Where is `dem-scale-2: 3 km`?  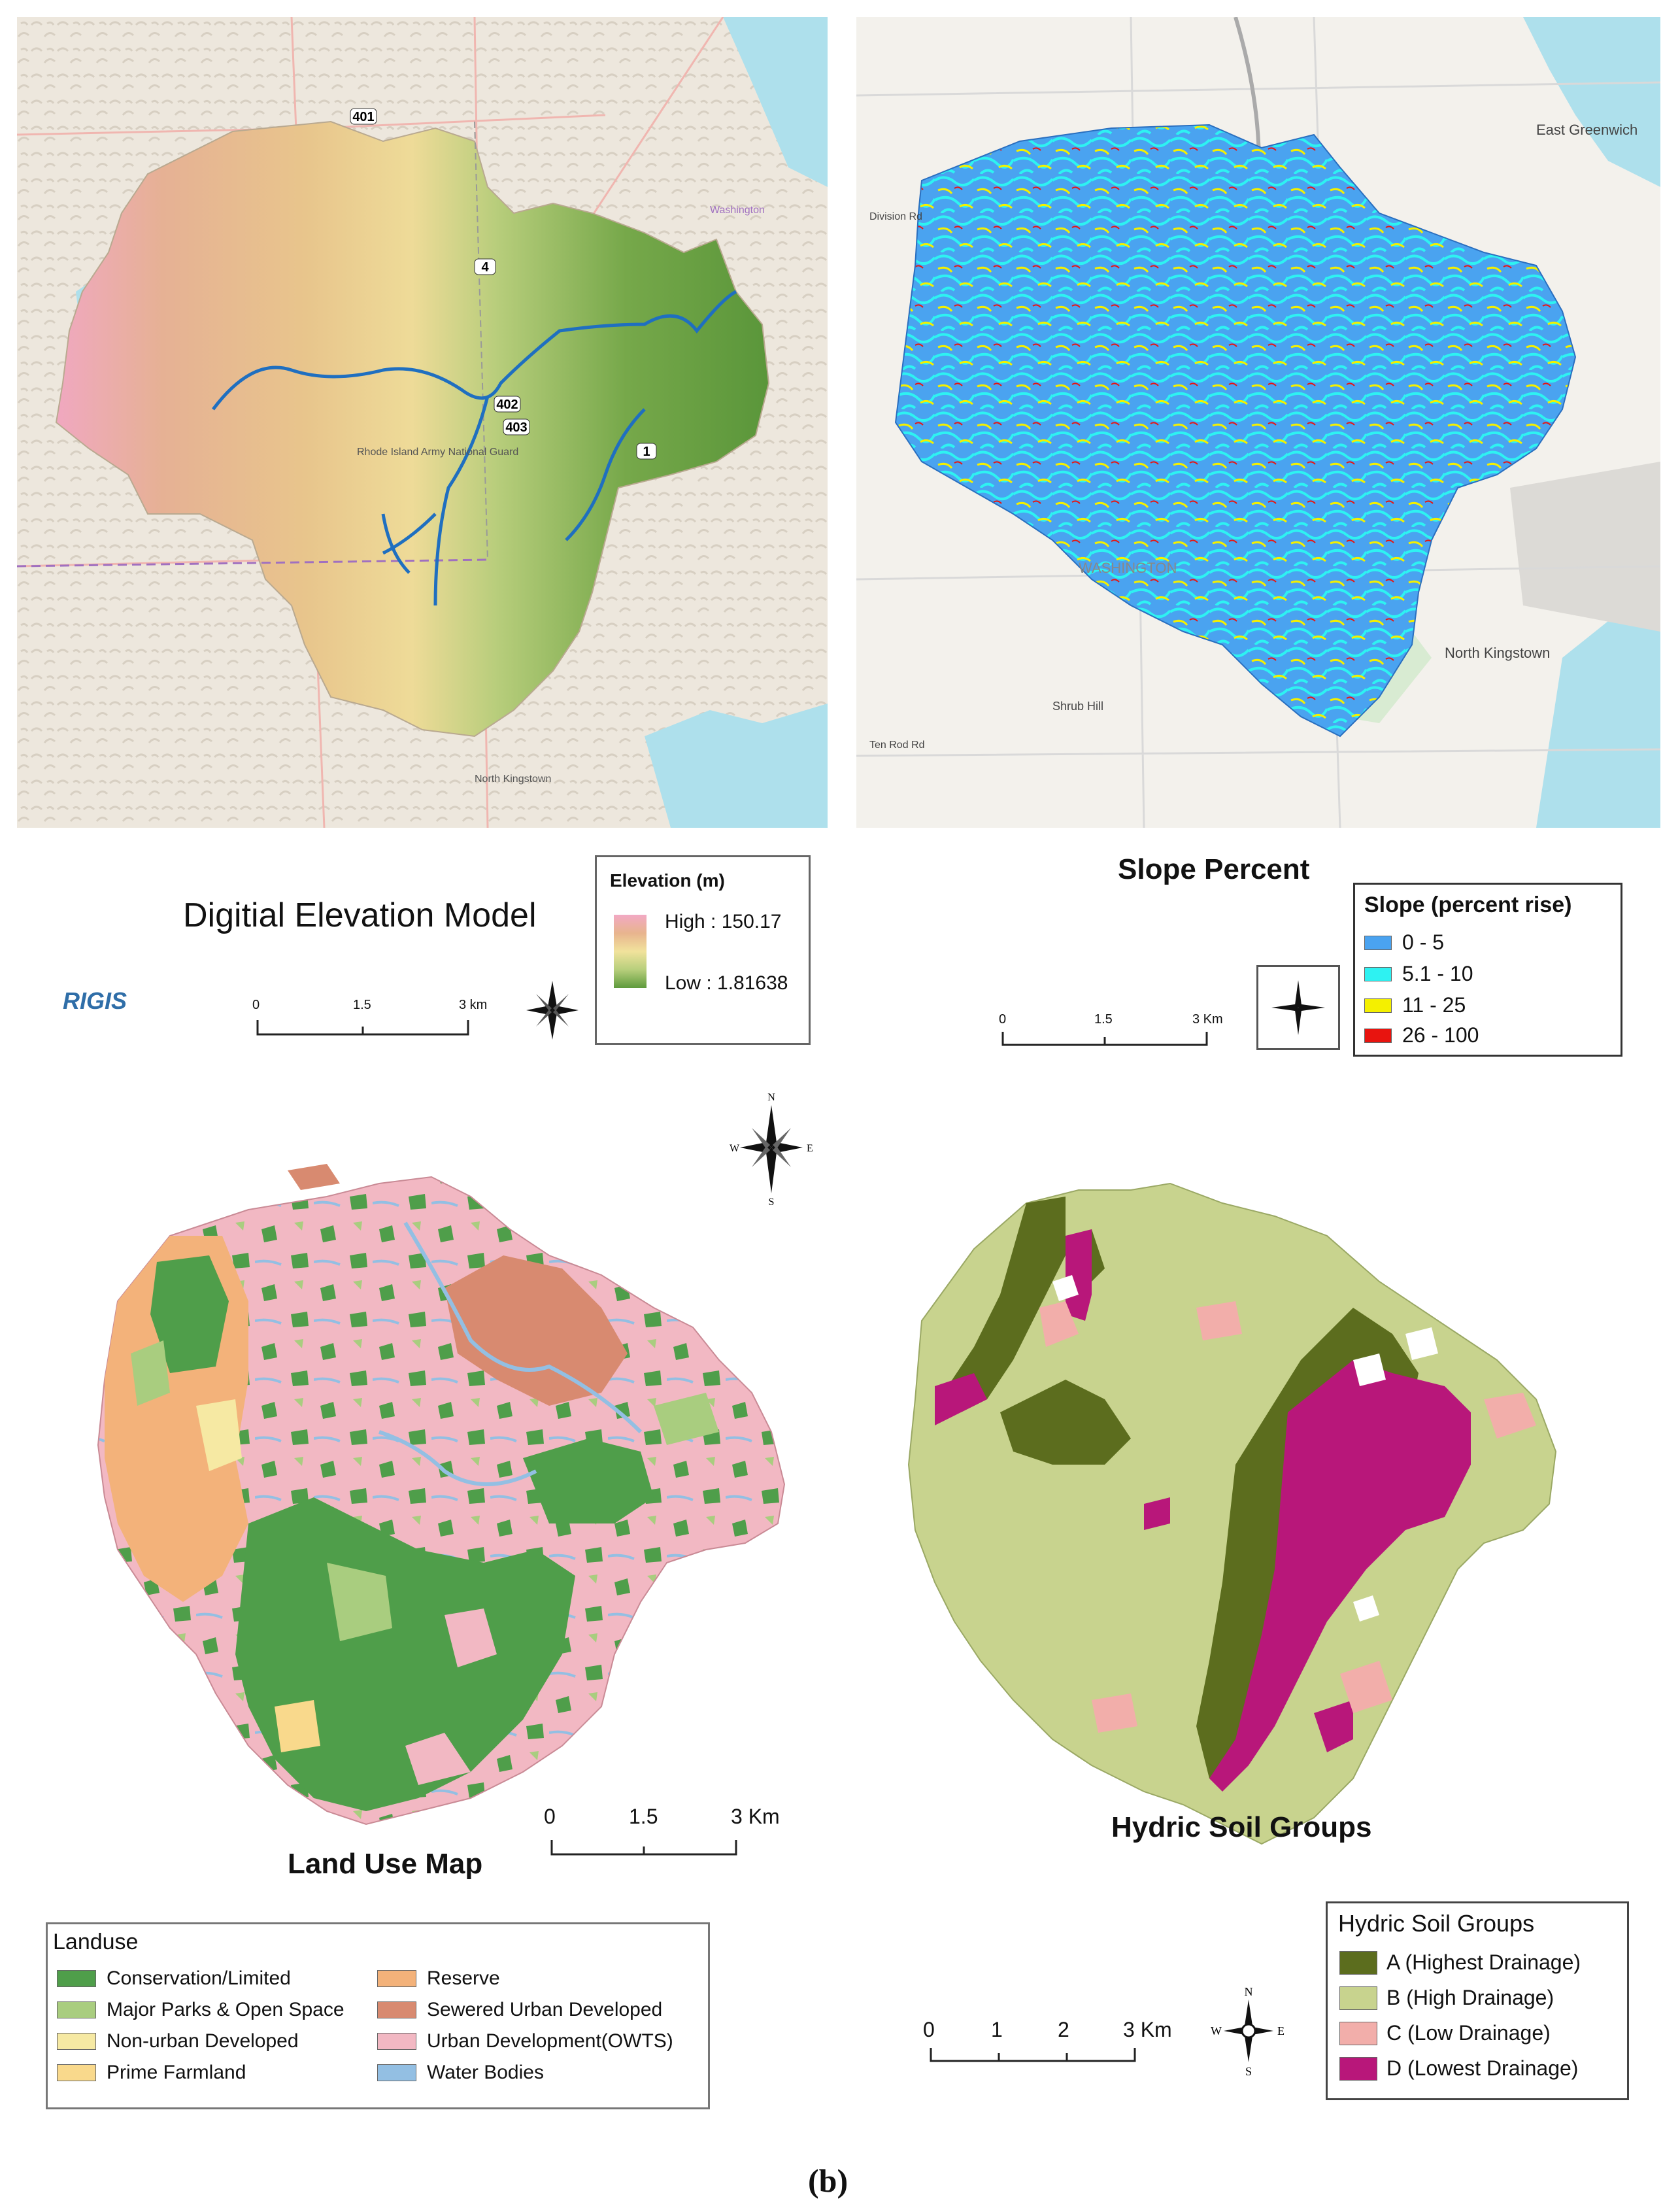 dem-scale-2: 3 km is located at coordinates (473, 1005).